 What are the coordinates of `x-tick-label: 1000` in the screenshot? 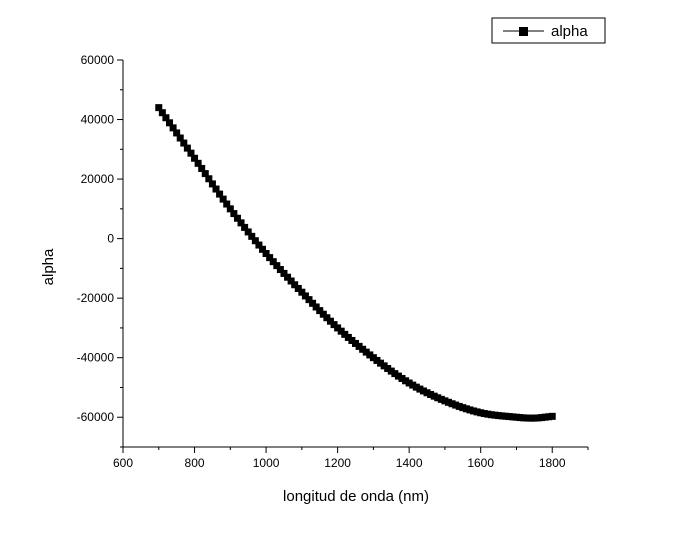 It's located at (266, 463).